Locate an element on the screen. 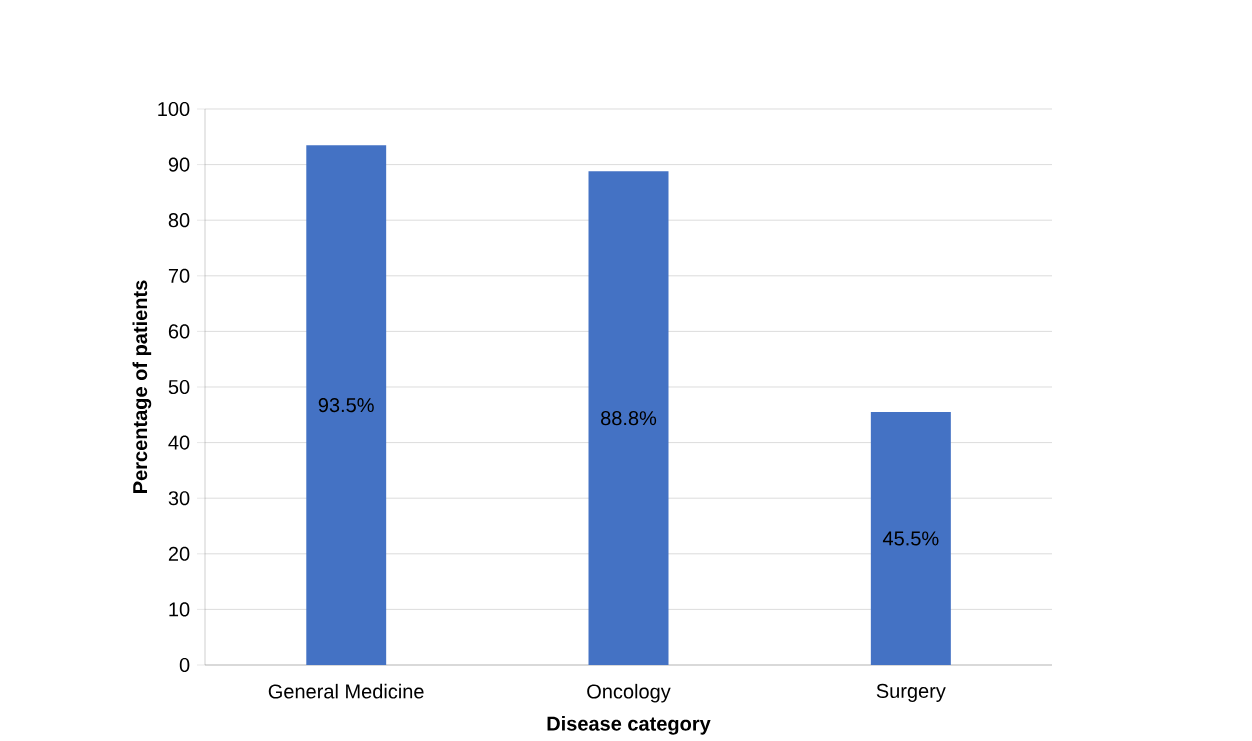 This screenshot has height=741, width=1252. y-tick-label: 50 is located at coordinates (179, 386).